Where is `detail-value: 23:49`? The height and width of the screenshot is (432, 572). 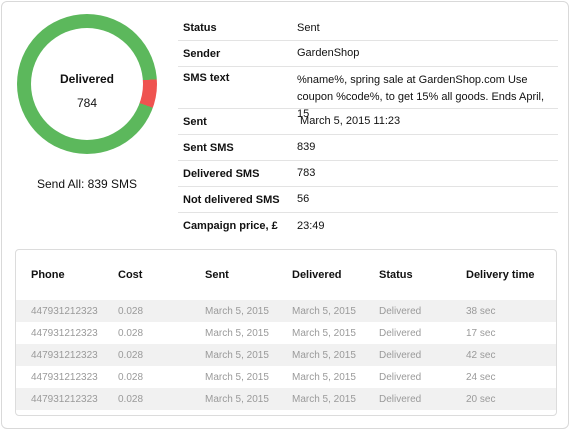
detail-value: 23:49 is located at coordinates (311, 225).